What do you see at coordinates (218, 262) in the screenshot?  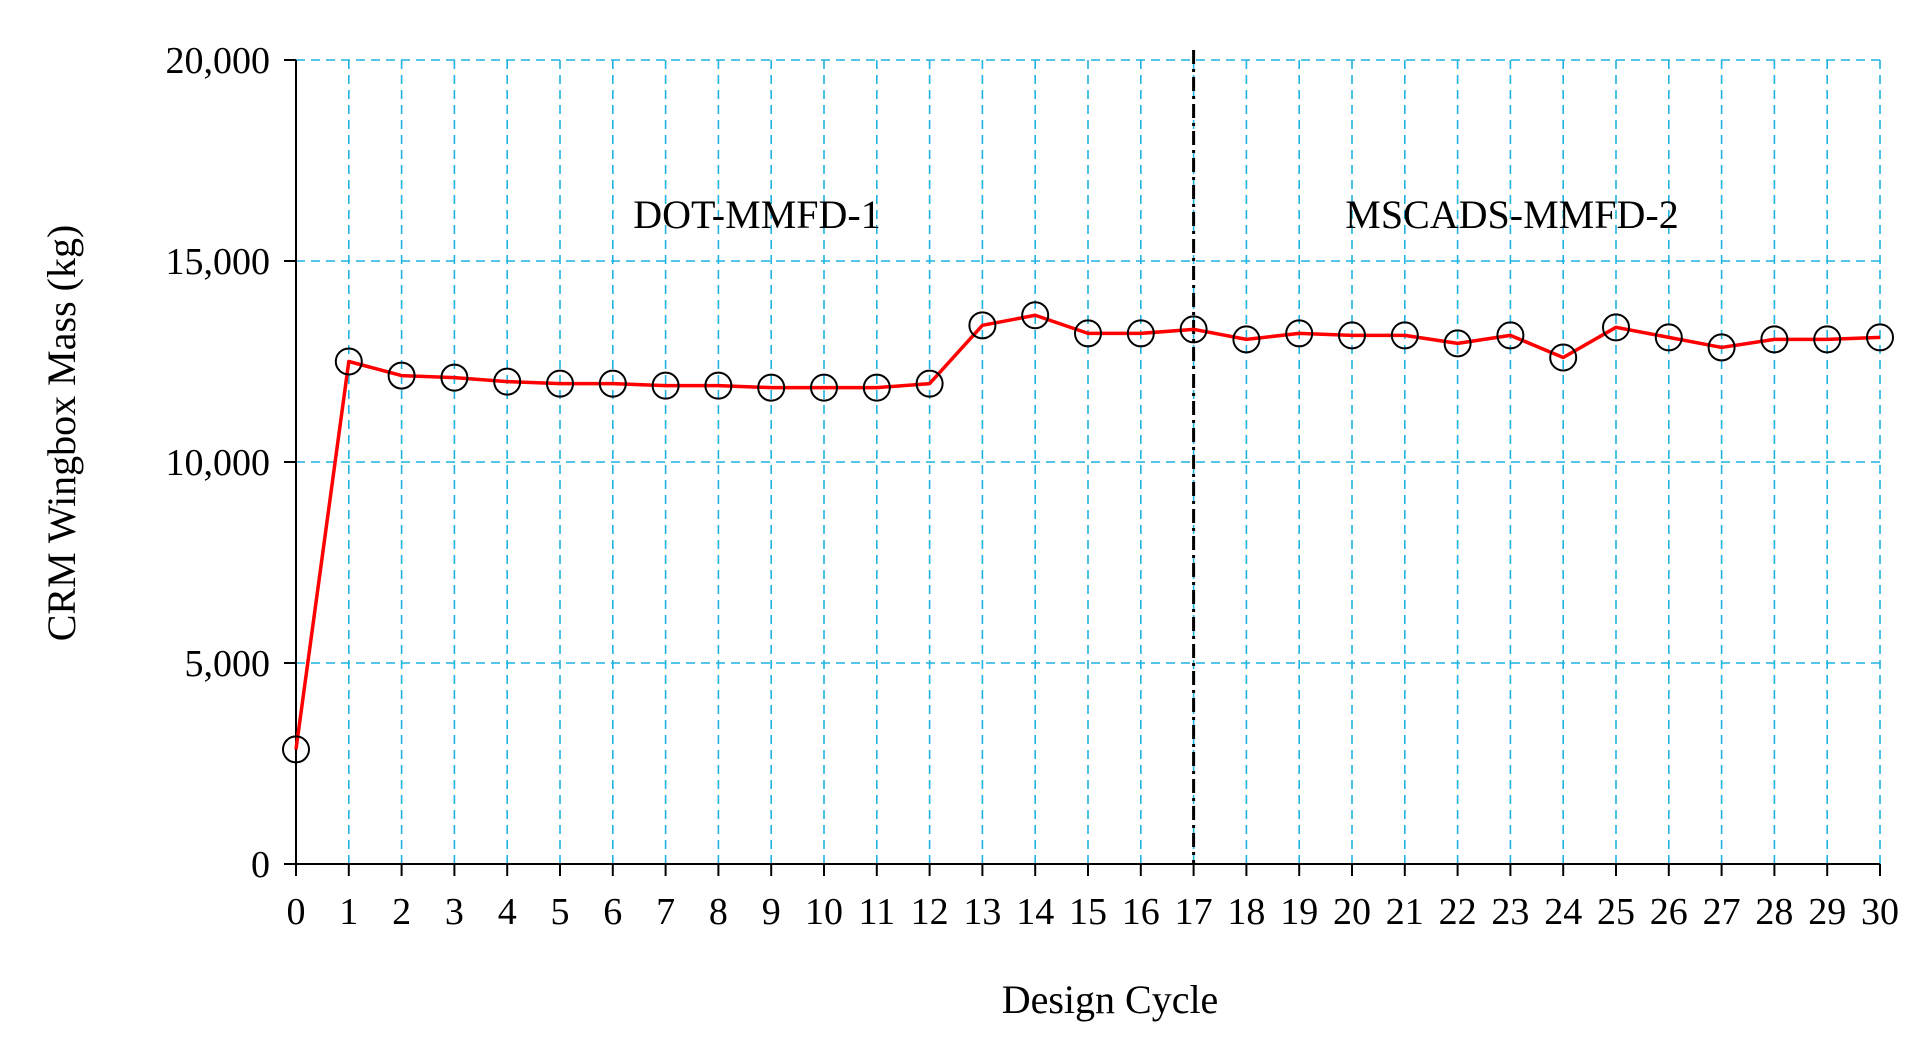 I see `y-tick-label: 15,000` at bounding box center [218, 262].